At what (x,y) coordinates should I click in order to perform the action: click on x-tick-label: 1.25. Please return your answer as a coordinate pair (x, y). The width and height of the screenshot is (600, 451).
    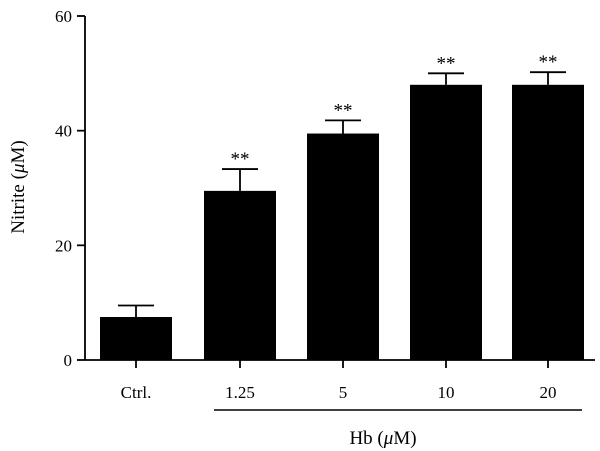
    Looking at the image, I should click on (240, 392).